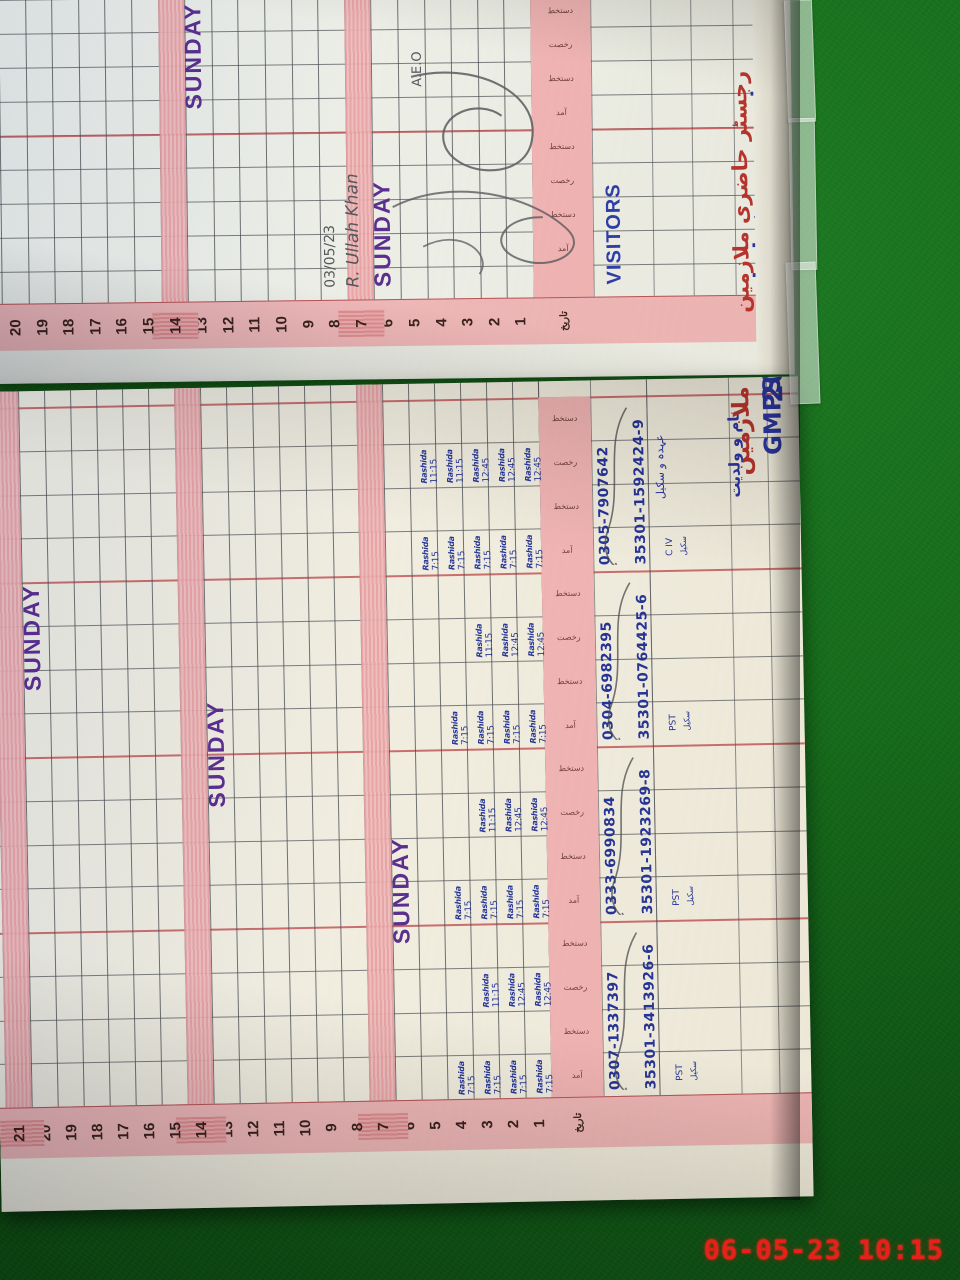 The width and height of the screenshot is (960, 1280). What do you see at coordinates (22, 1133) in the screenshot?
I see `date-number-cell: 21` at bounding box center [22, 1133].